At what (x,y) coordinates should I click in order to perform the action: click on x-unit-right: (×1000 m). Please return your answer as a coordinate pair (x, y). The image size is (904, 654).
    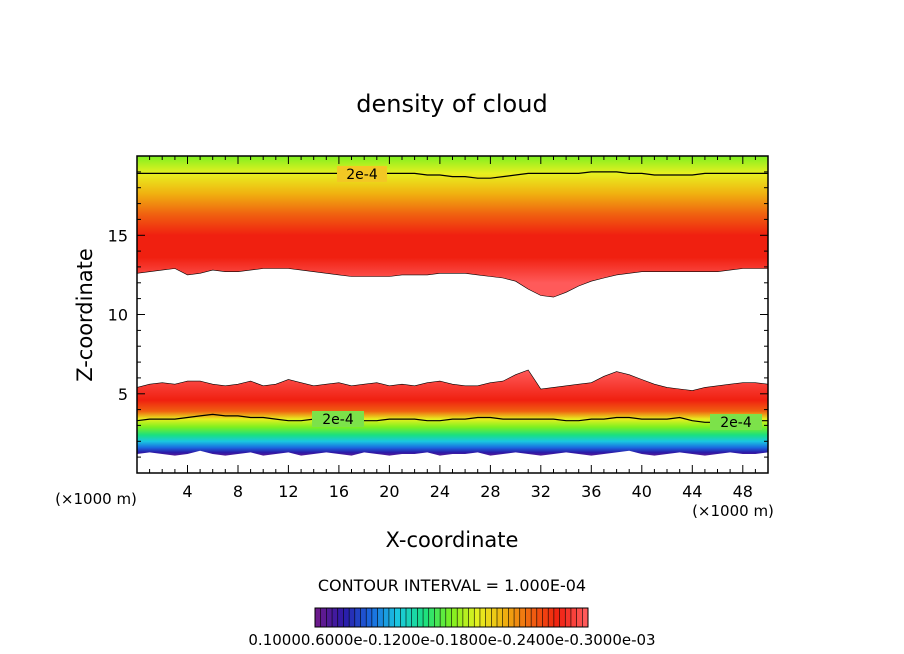
    Looking at the image, I should click on (733, 511).